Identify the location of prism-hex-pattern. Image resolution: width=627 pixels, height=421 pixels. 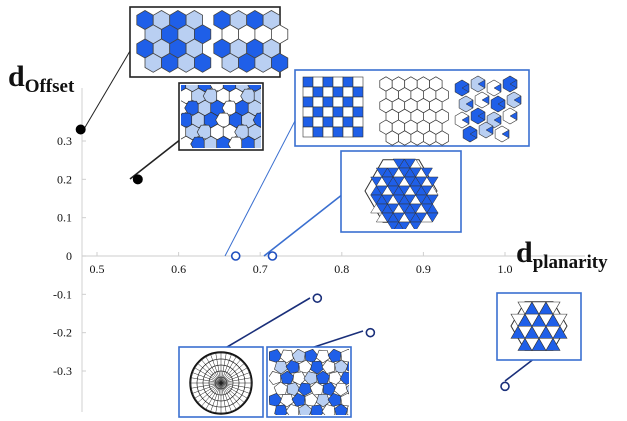
(488, 109).